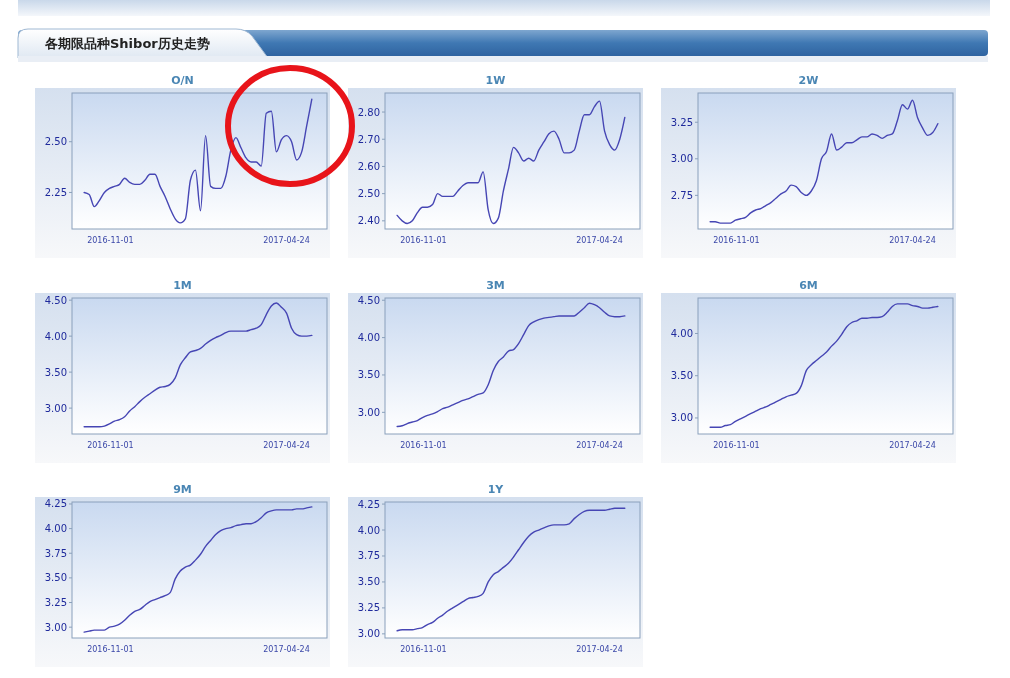 This screenshot has height=678, width=1010. What do you see at coordinates (55, 192) in the screenshot?
I see `y-tick-label: 2.25` at bounding box center [55, 192].